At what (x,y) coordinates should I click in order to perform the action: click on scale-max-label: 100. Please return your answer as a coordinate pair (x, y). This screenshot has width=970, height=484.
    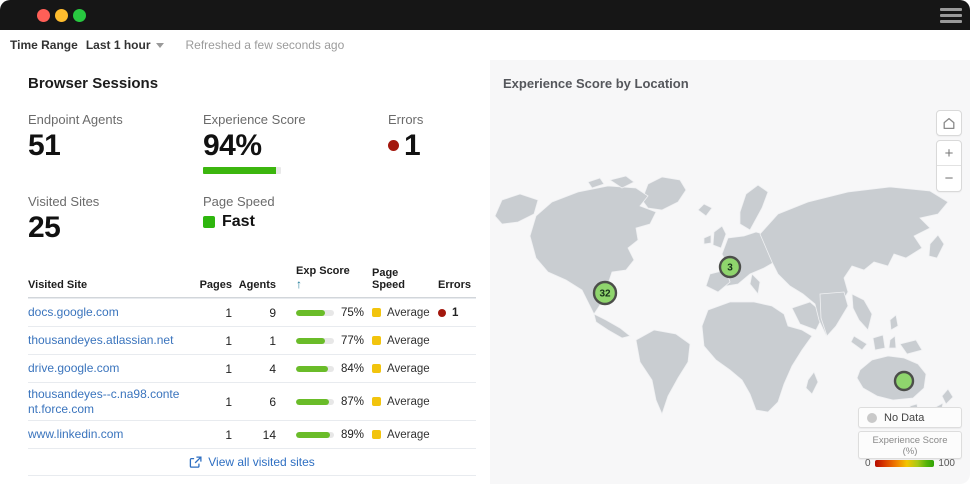
    Looking at the image, I should click on (946, 463).